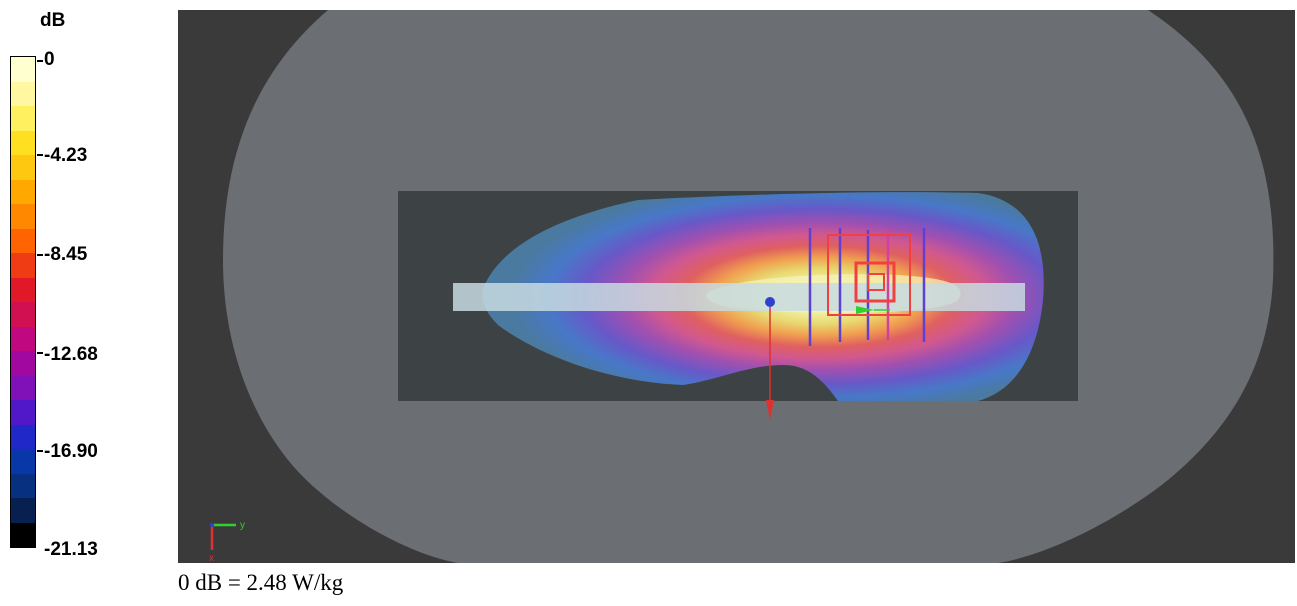  Describe the element at coordinates (739, 297) in the screenshot. I see `probe-body` at that location.